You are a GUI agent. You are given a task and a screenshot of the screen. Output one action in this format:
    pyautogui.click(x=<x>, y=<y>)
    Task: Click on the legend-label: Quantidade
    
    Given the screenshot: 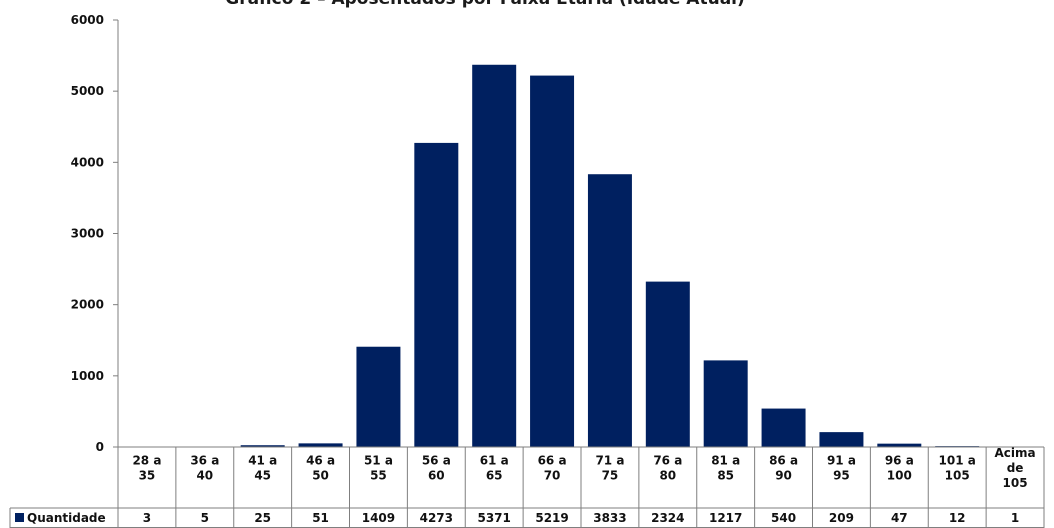 What is the action you would take?
    pyautogui.click(x=66, y=518)
    